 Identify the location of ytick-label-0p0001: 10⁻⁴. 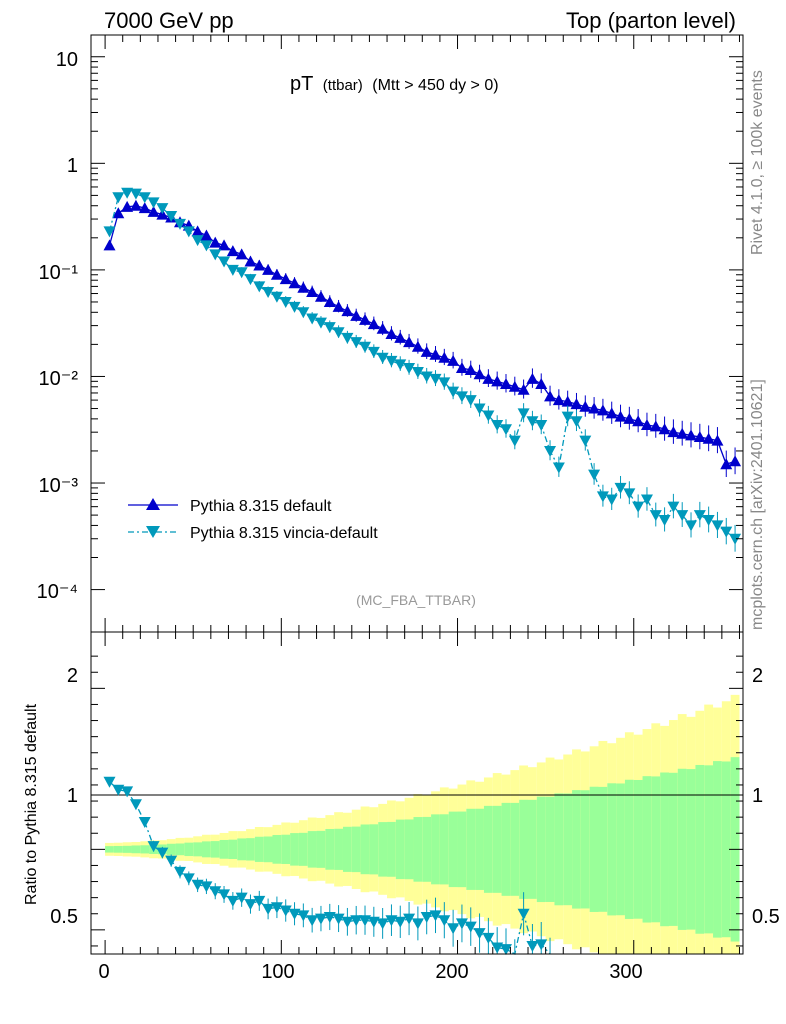
(57, 592).